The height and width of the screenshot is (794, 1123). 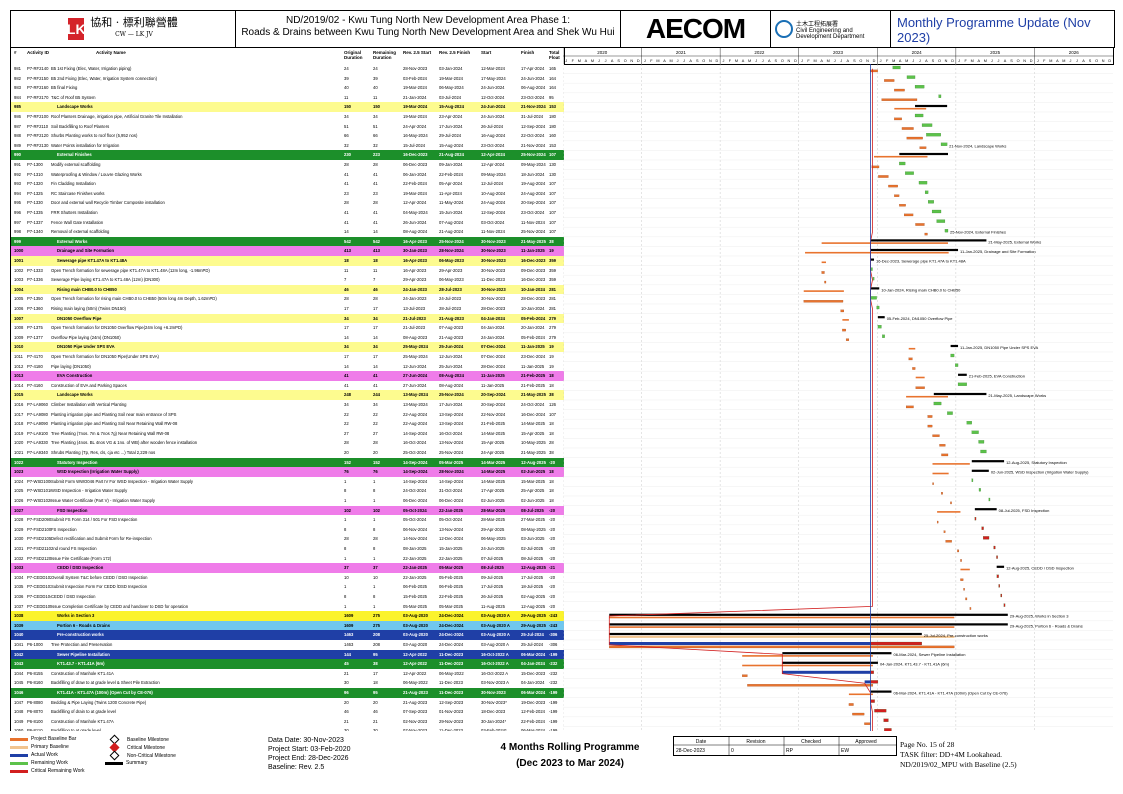 I want to click on cell-od: 23, so click(x=346, y=193).